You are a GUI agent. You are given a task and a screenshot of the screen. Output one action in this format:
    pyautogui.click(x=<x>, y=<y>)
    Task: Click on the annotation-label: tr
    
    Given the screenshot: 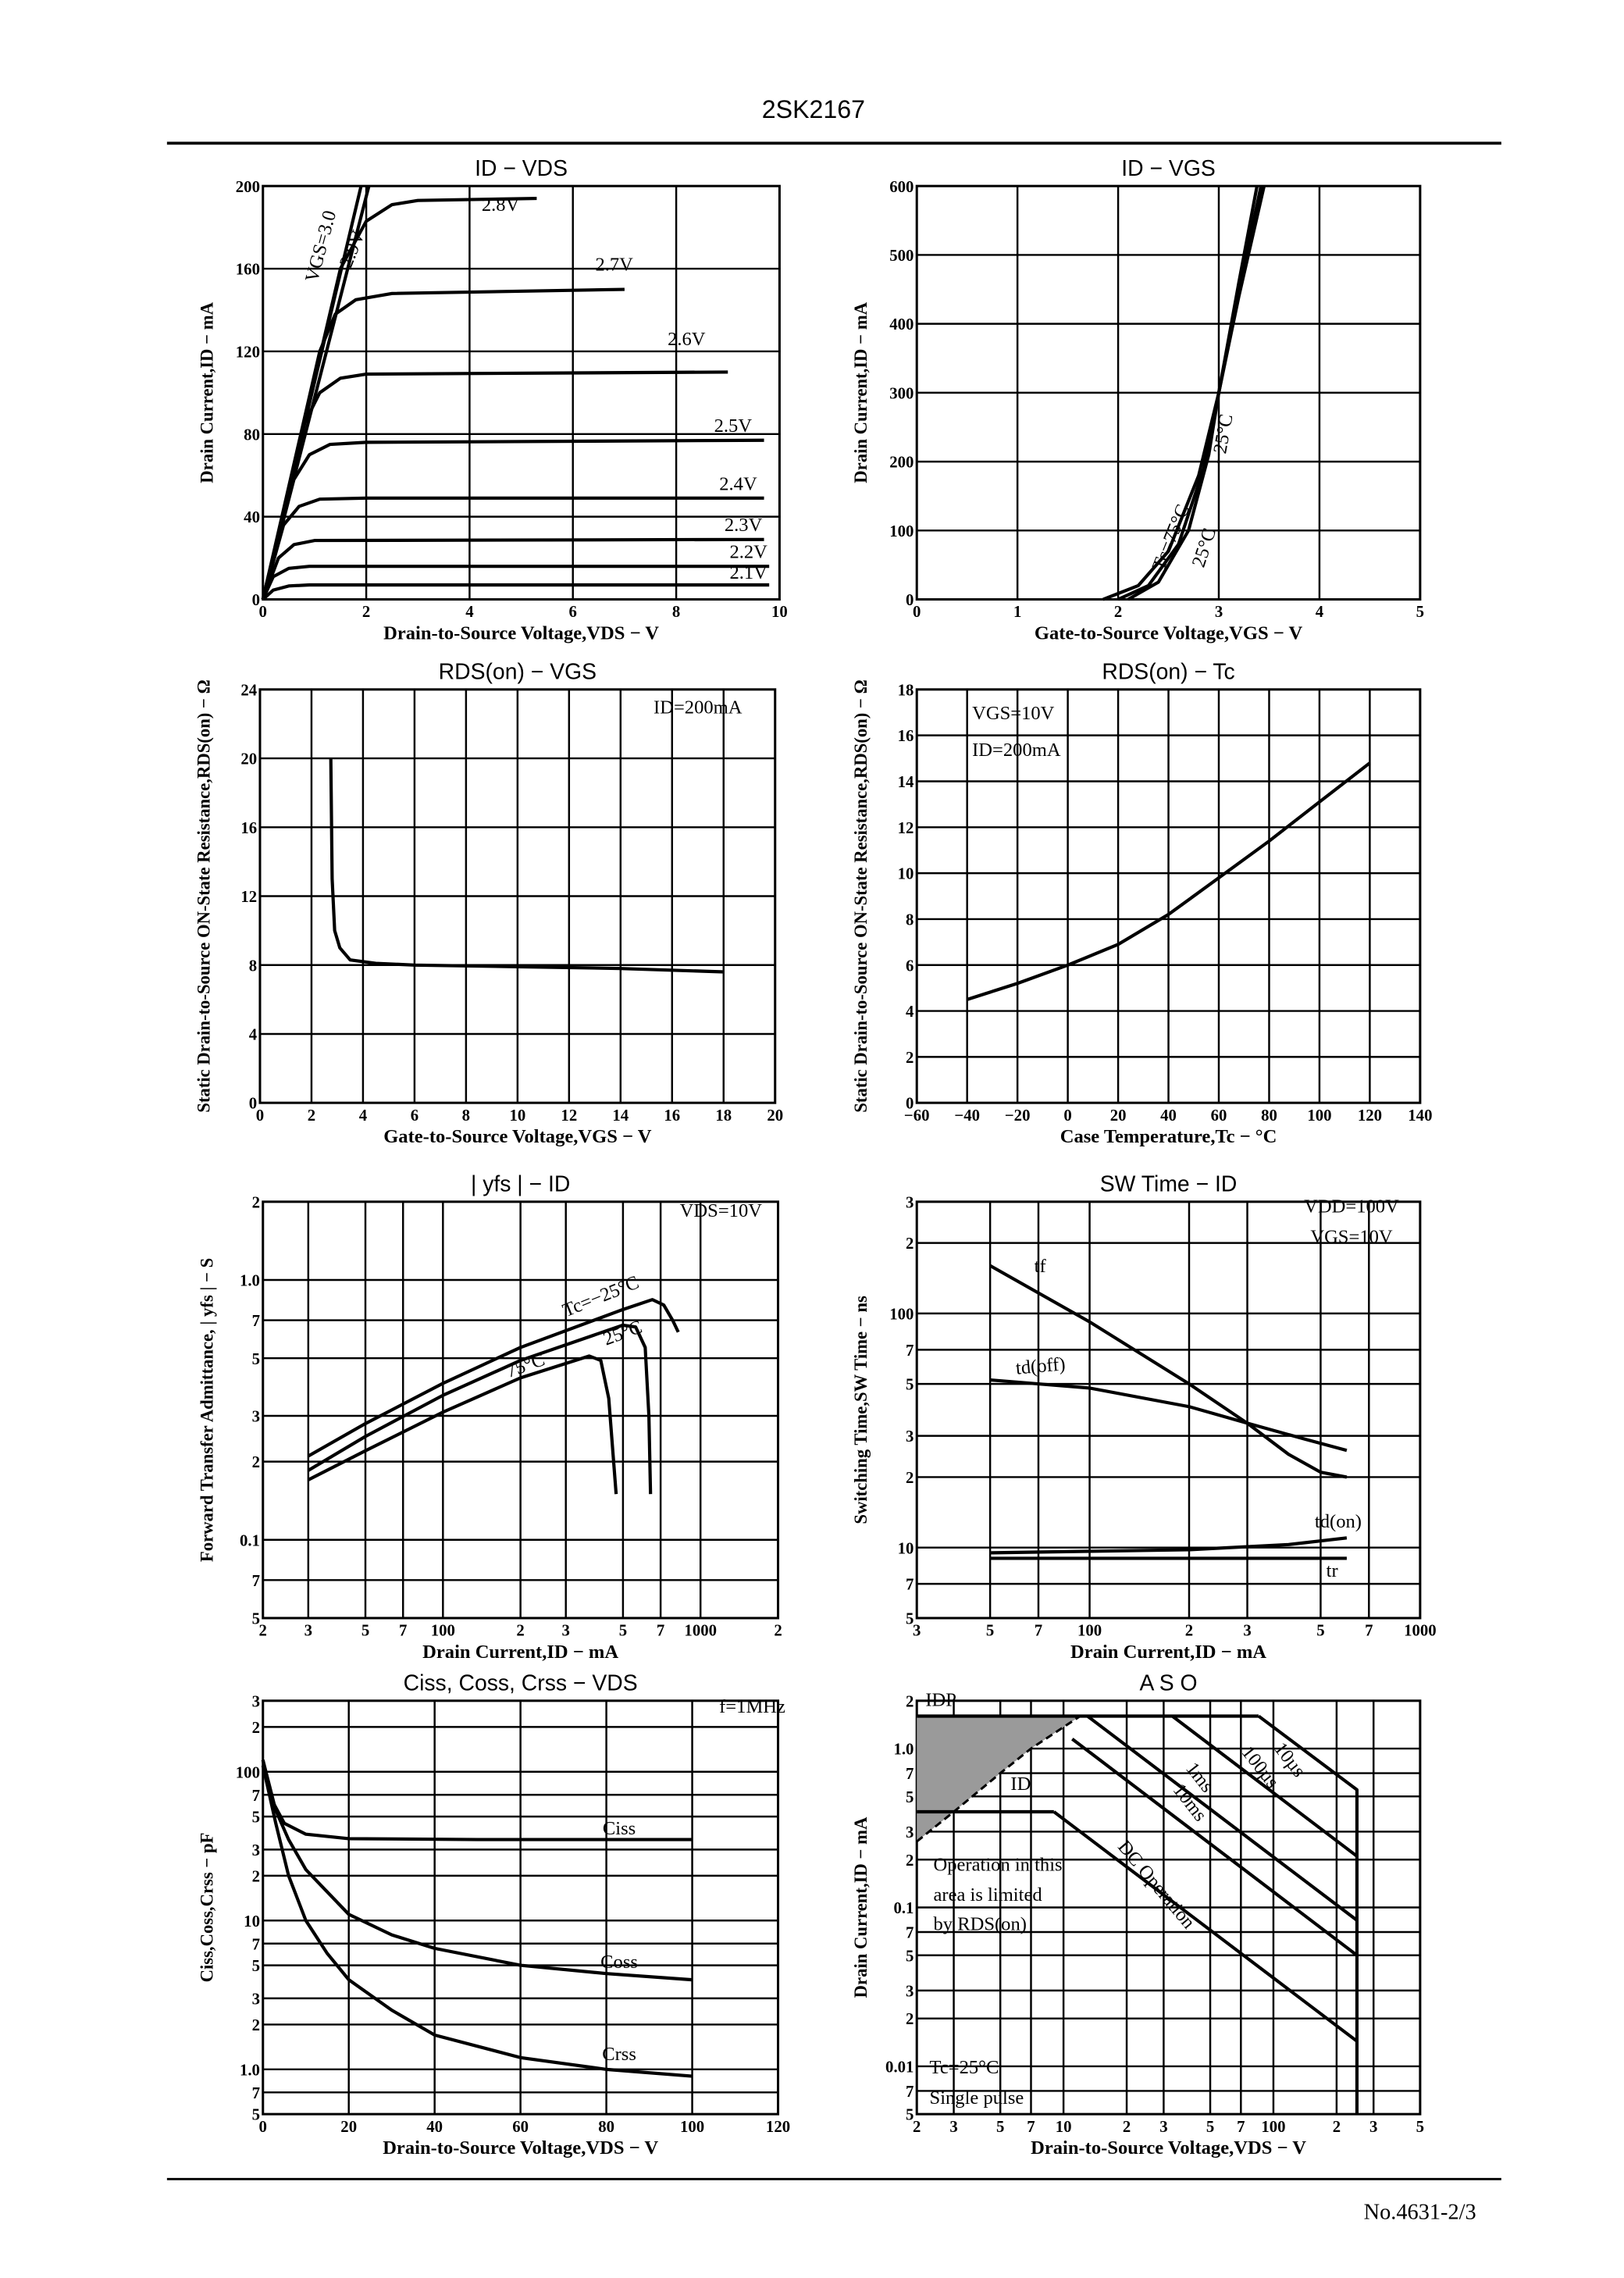 What is the action you would take?
    pyautogui.click(x=1332, y=1570)
    